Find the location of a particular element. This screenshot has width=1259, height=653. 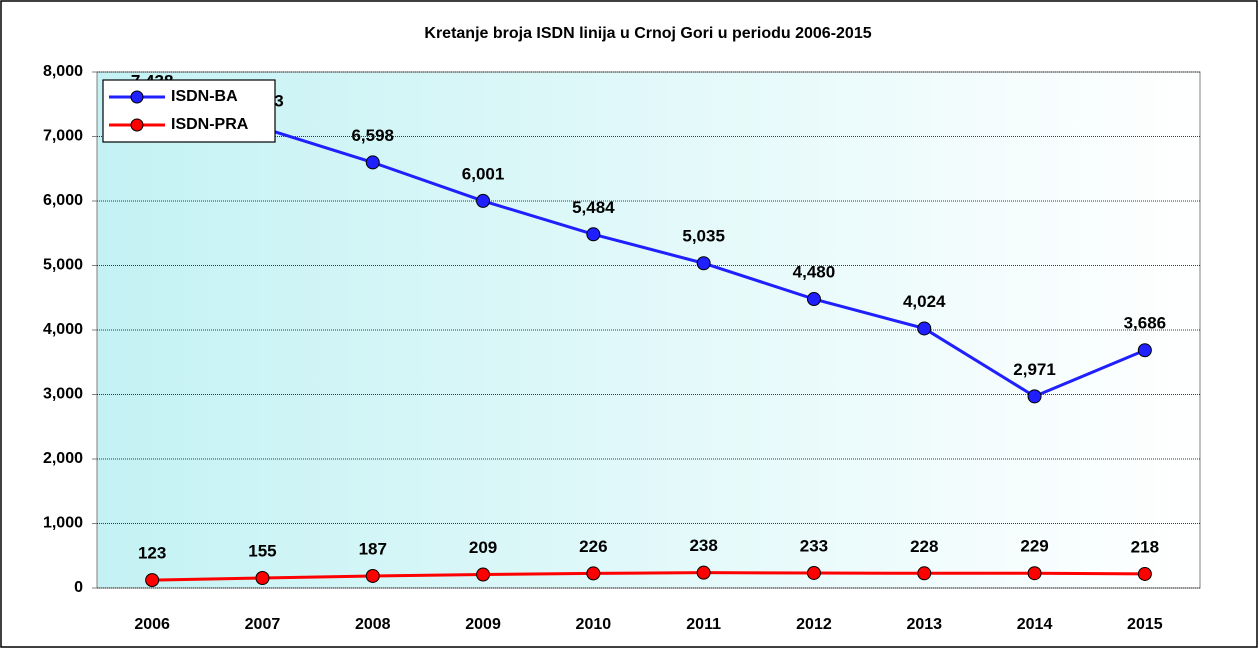

data-label: 155 is located at coordinates (262, 550).